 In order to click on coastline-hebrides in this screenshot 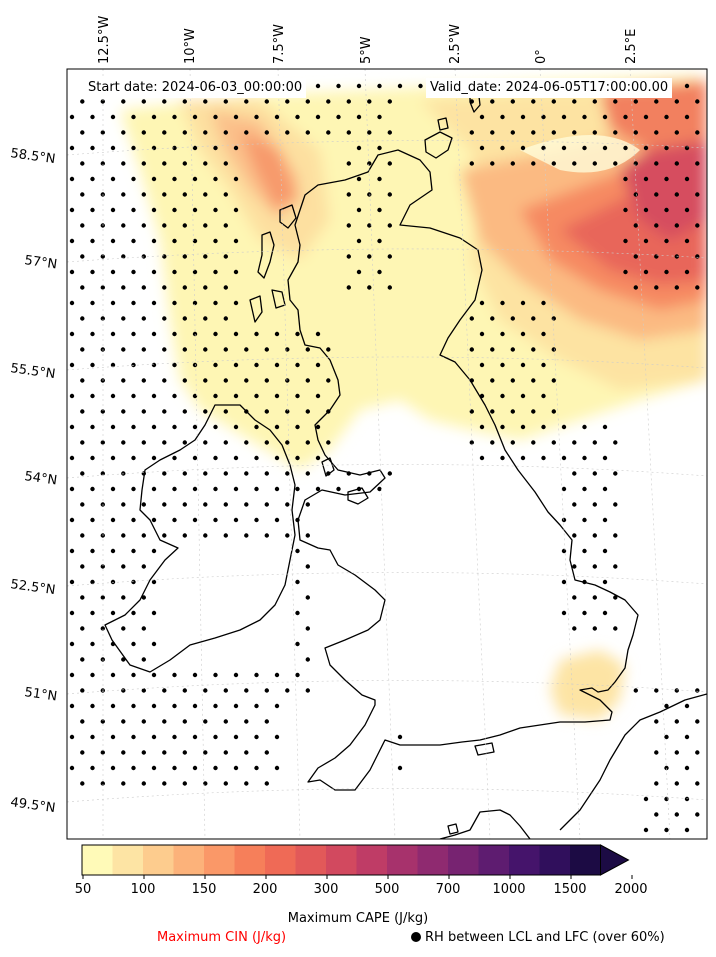, I will do `click(273, 263)`.